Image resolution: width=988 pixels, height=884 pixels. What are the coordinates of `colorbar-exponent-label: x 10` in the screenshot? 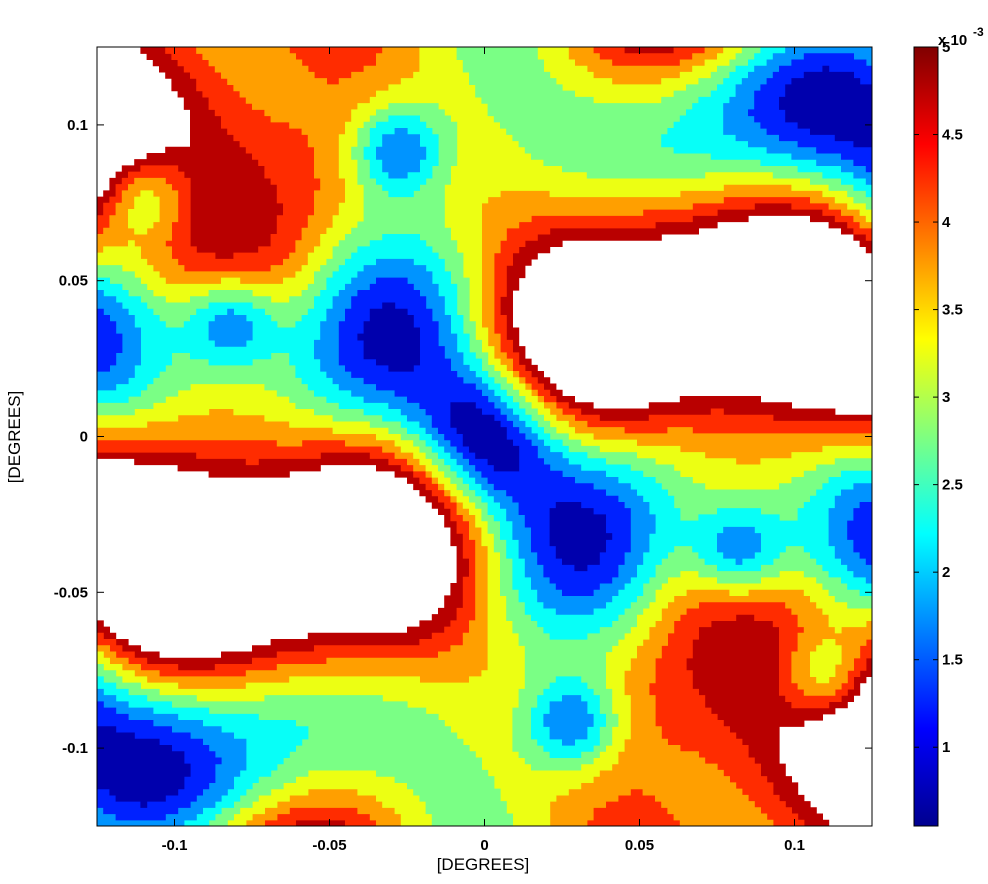 It's located at (952, 40).